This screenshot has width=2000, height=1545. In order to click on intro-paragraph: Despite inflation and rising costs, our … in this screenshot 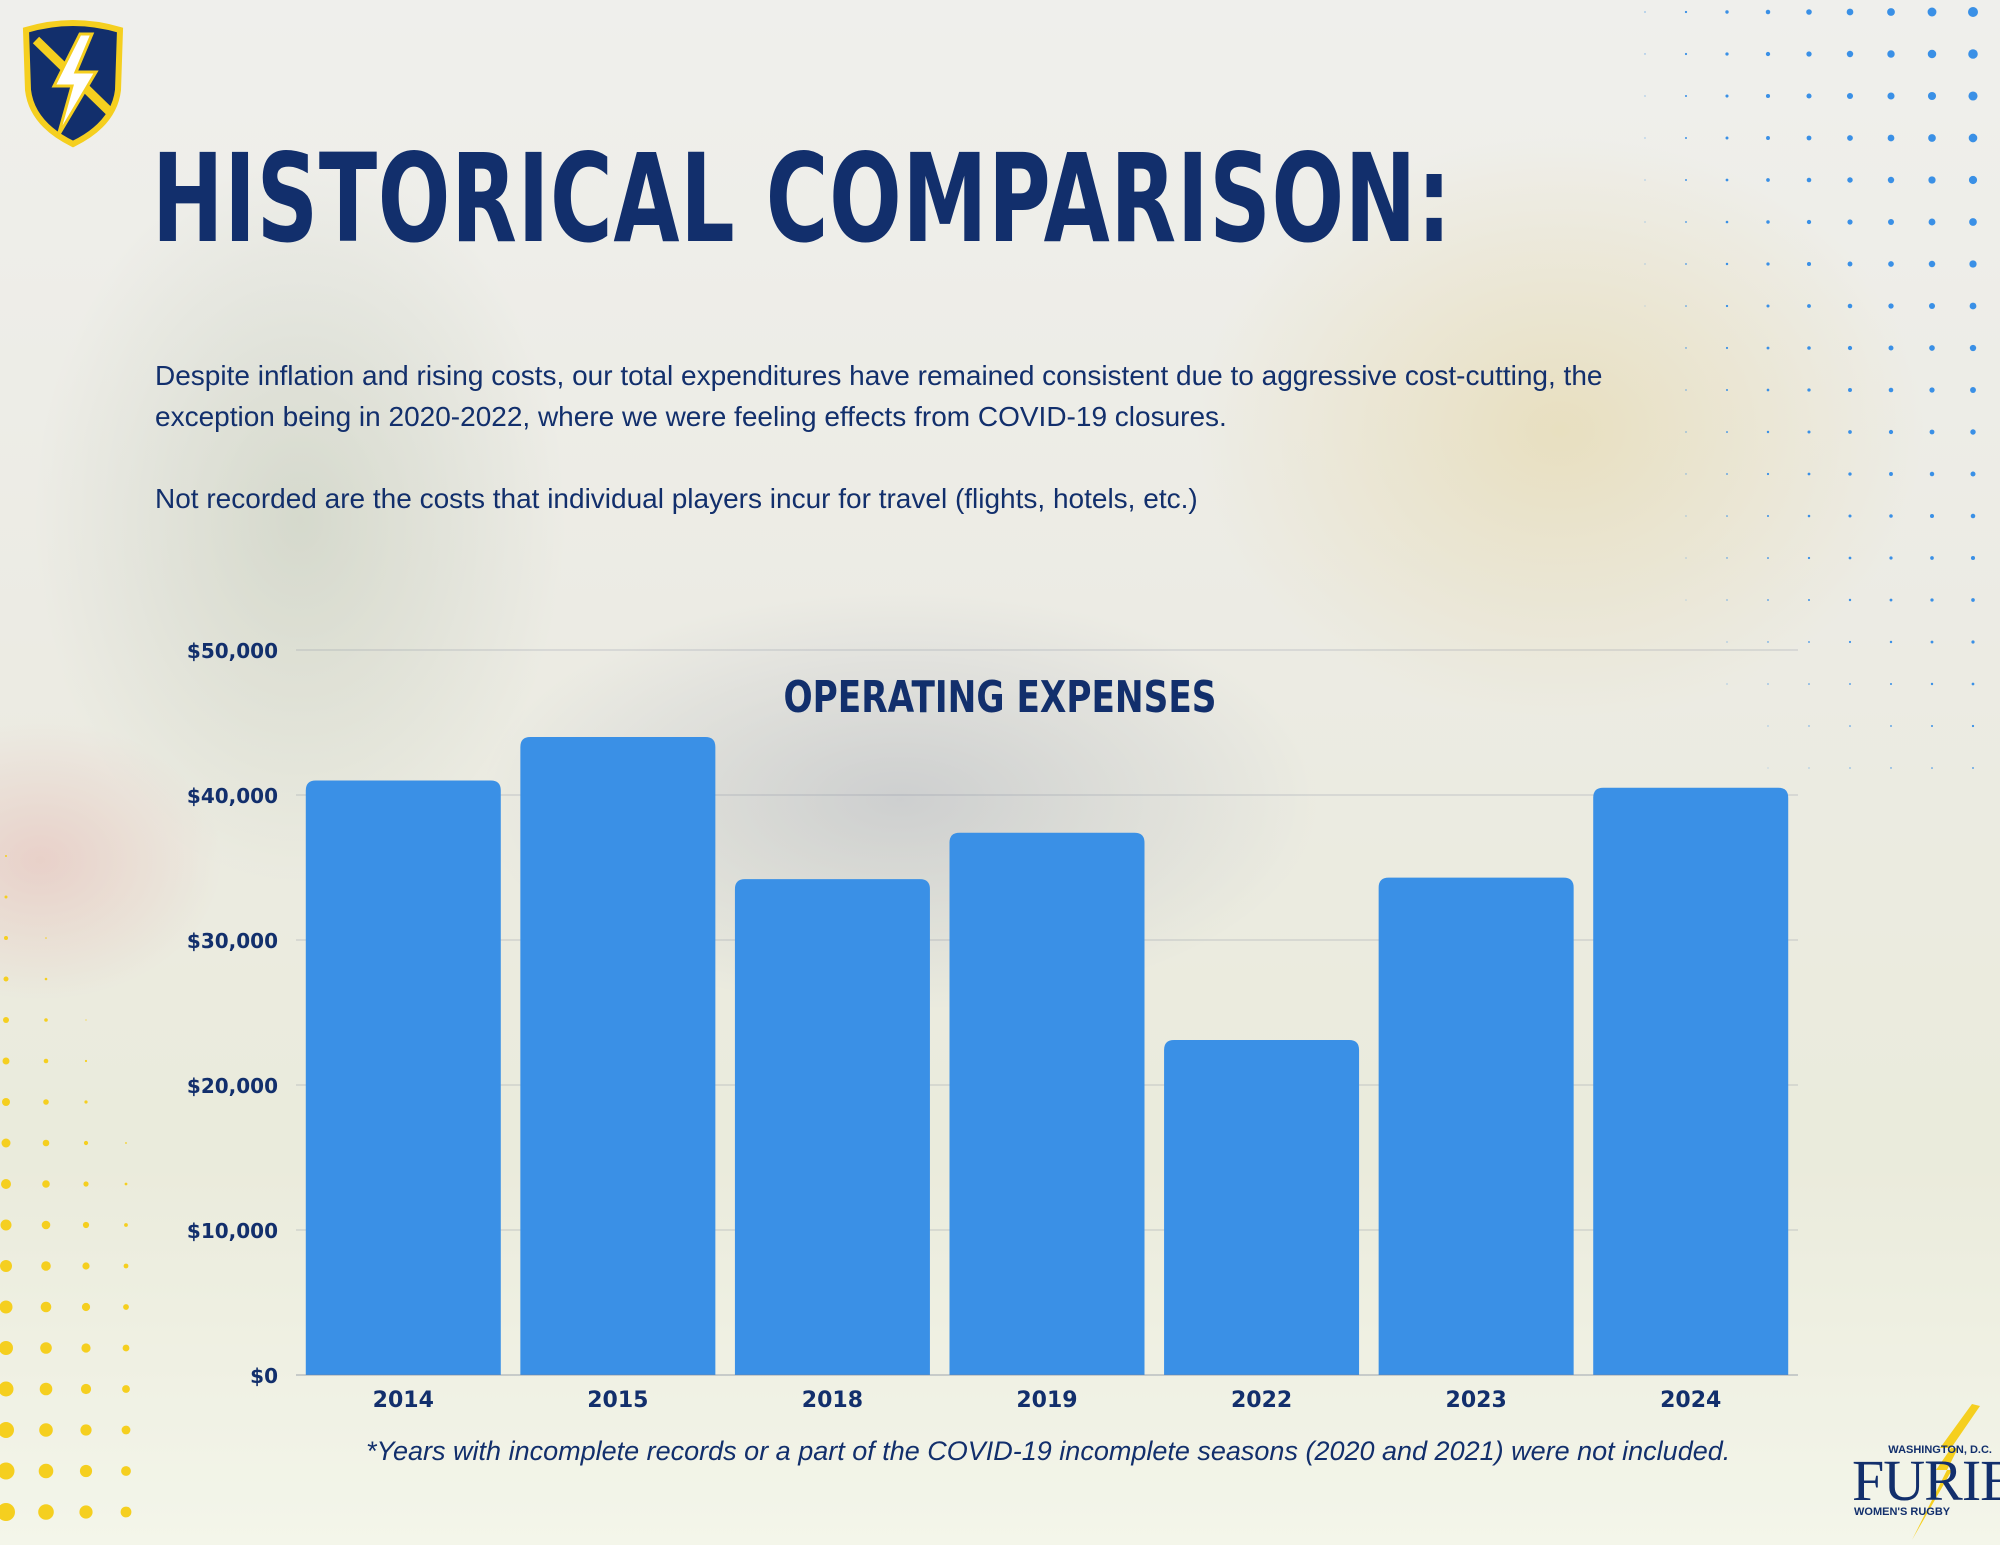, I will do `click(879, 396)`.